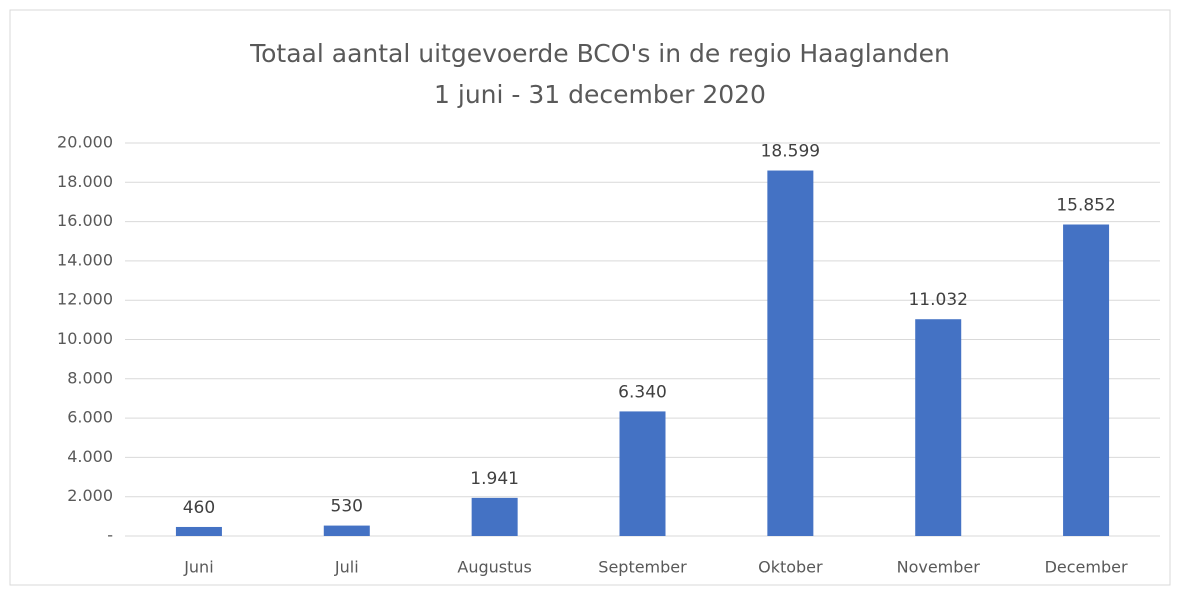 The width and height of the screenshot is (1181, 590). What do you see at coordinates (939, 567) in the screenshot?
I see `x-tick-label: November` at bounding box center [939, 567].